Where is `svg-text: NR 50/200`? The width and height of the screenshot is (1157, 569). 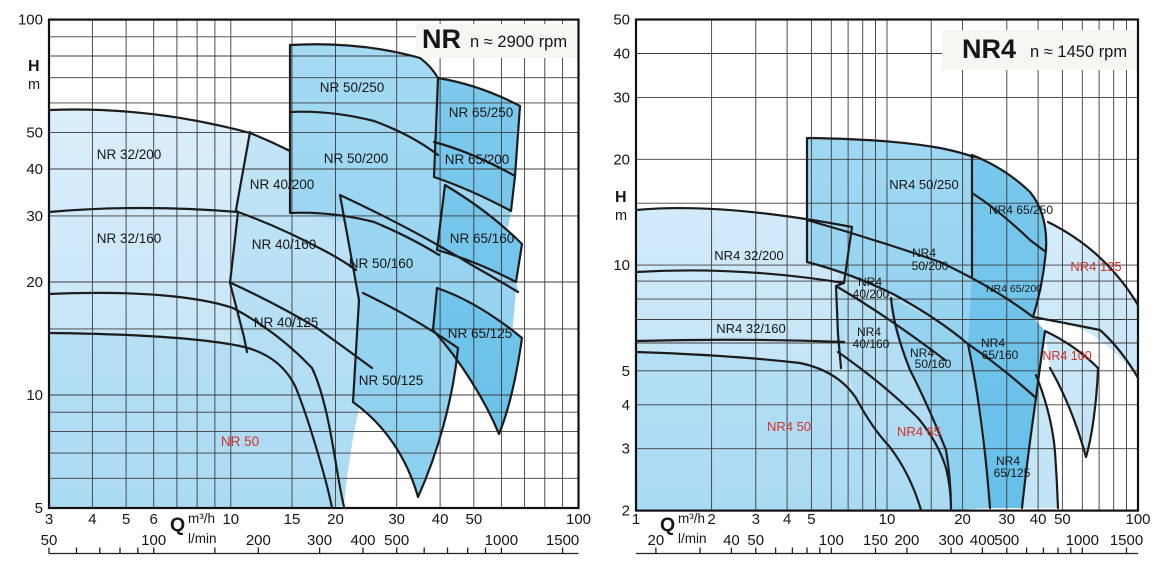
svg-text: NR 50/200 is located at coordinates (356, 158).